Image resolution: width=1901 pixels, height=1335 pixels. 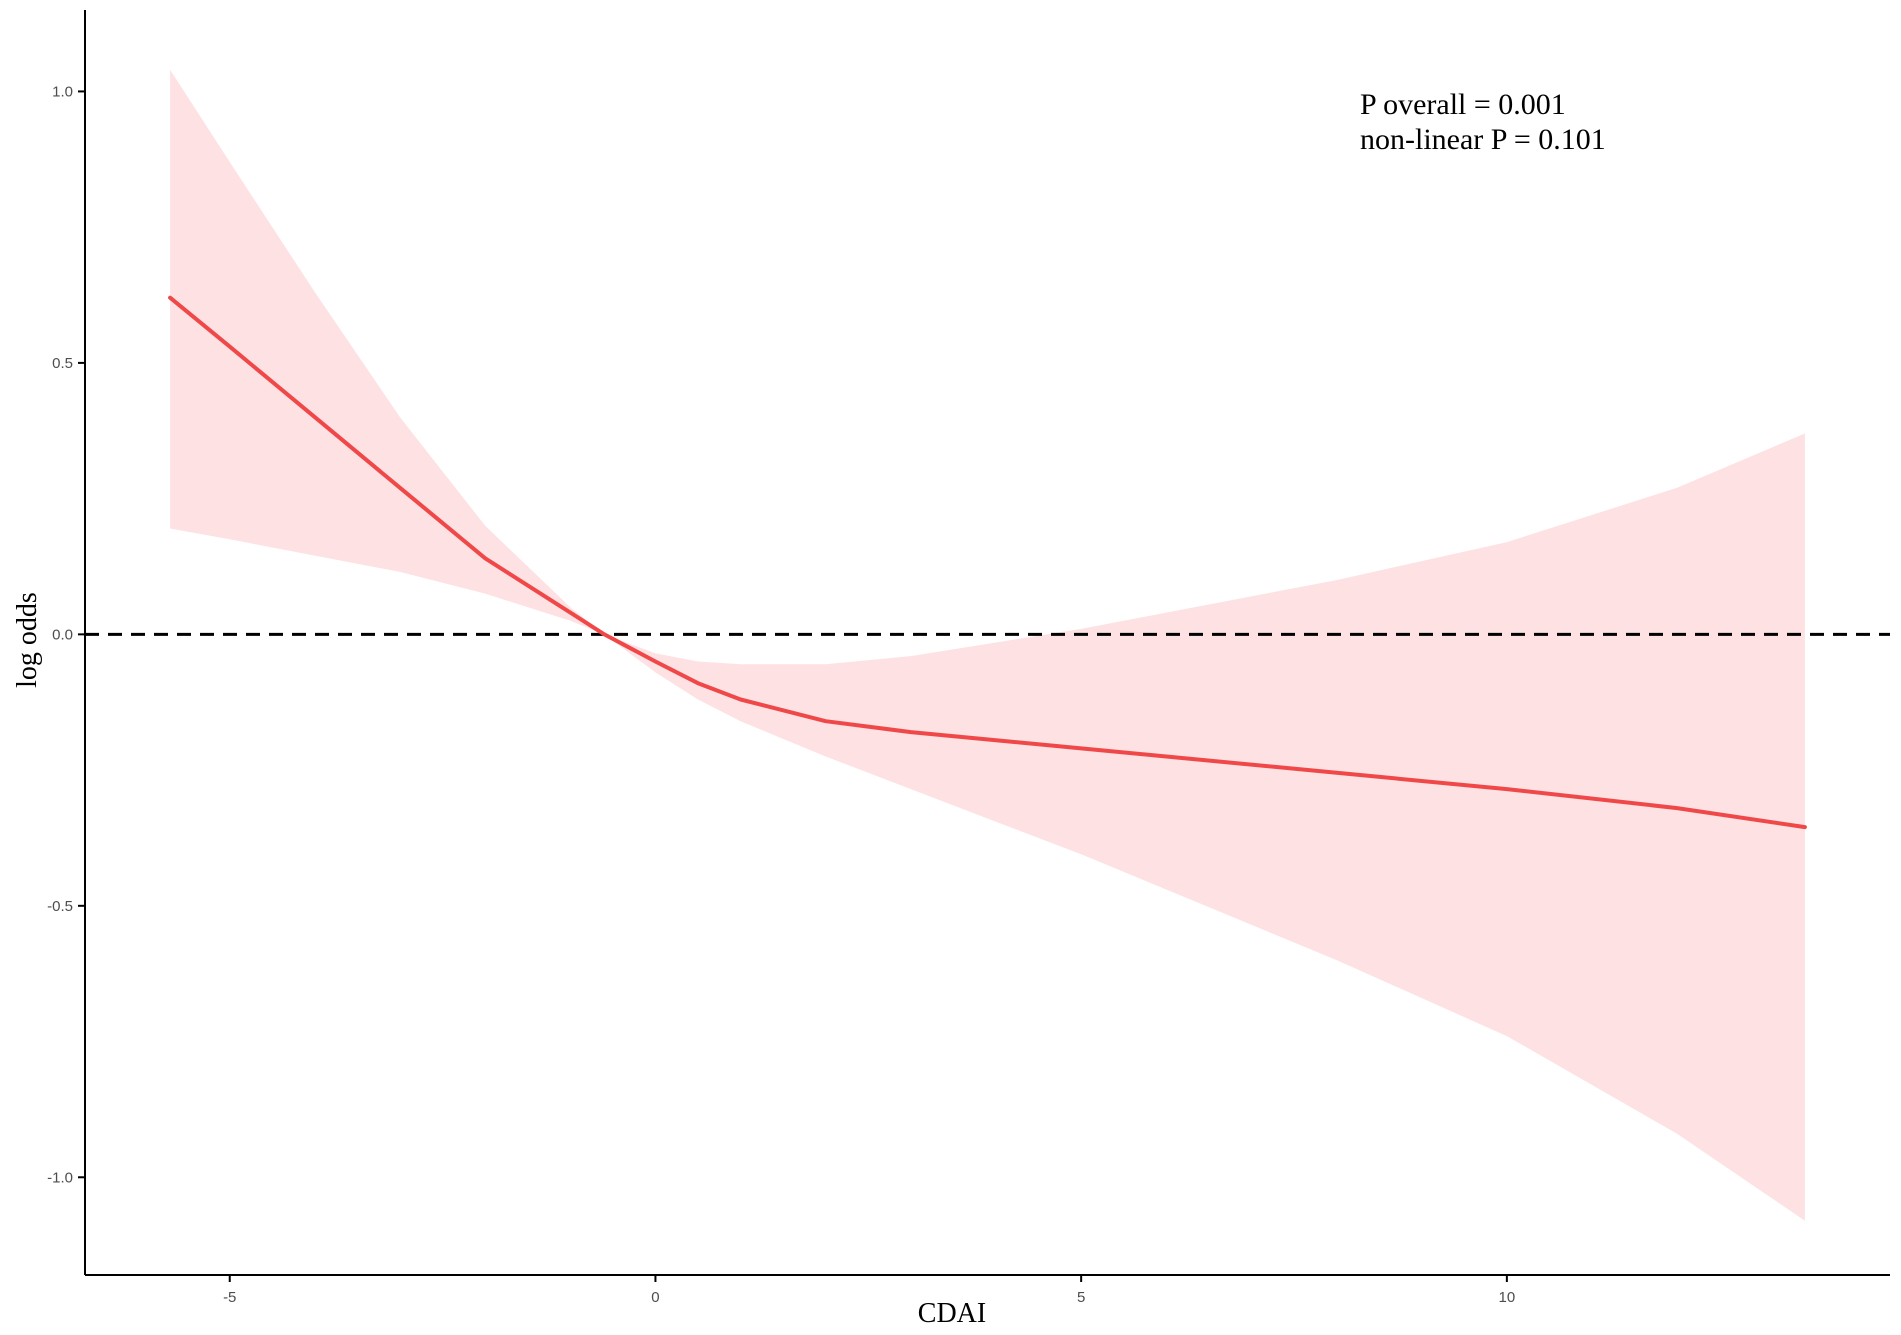 I want to click on x-tick-label: 0, so click(x=655, y=1297).